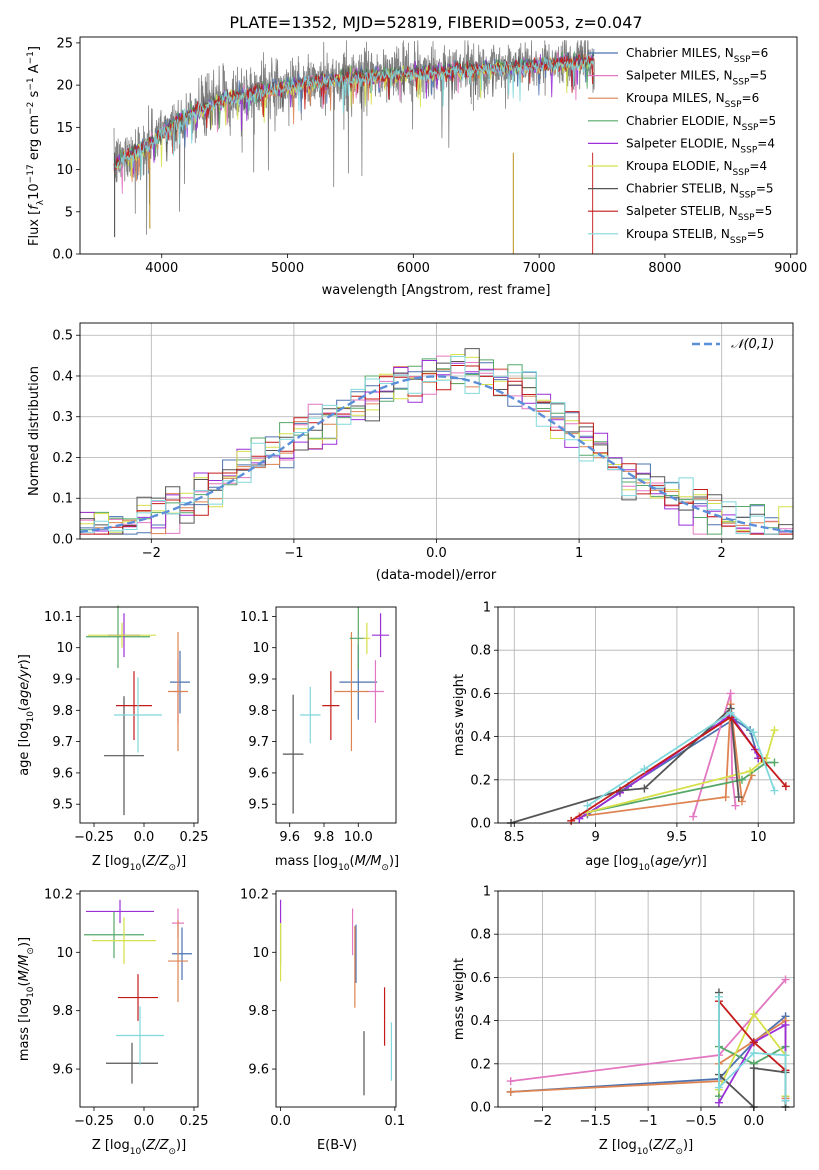  I want to click on residual-histogram, so click(436, 445).